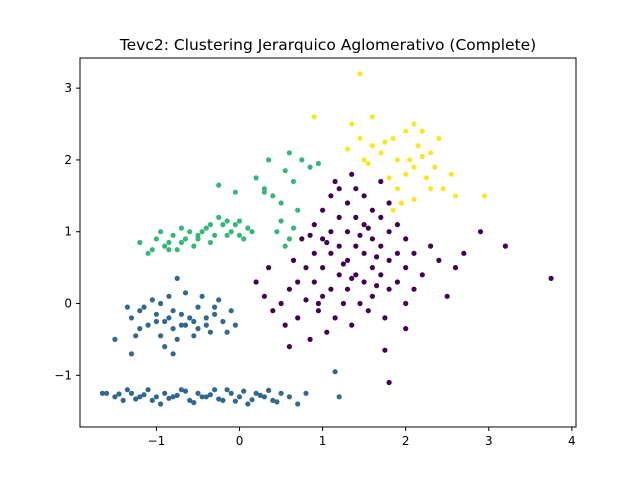  I want to click on y-tick-label: 3, so click(68, 88).